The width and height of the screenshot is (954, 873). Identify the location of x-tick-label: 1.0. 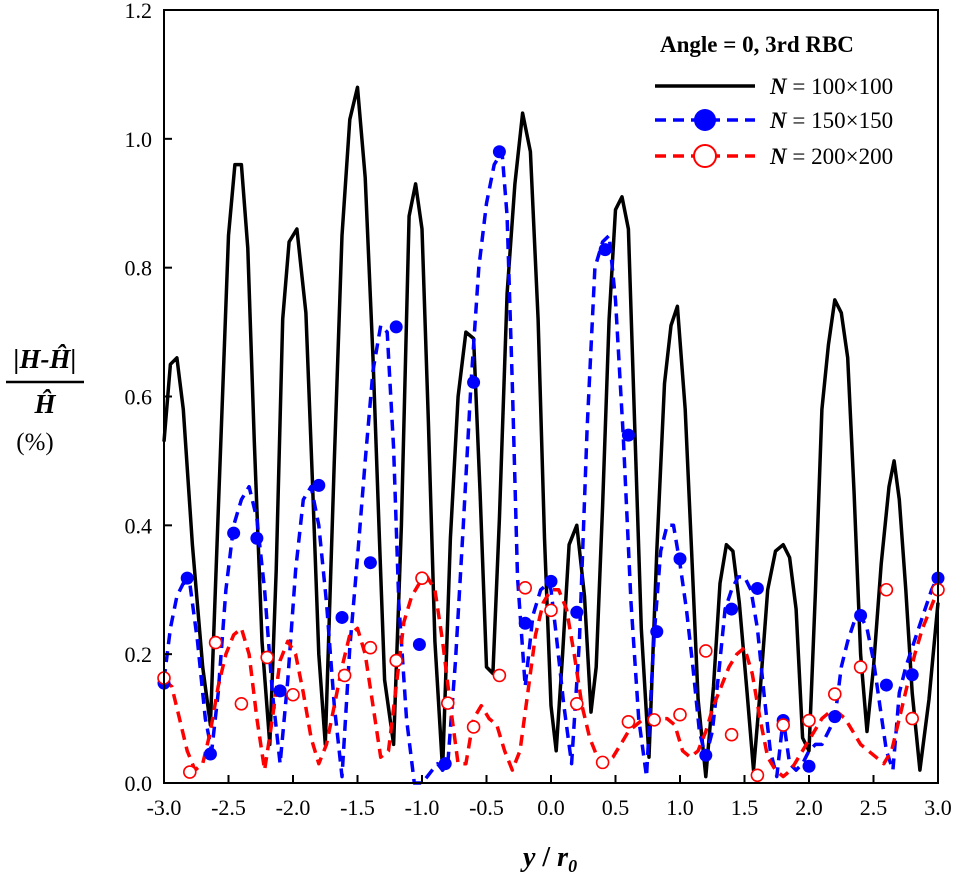
(680, 807).